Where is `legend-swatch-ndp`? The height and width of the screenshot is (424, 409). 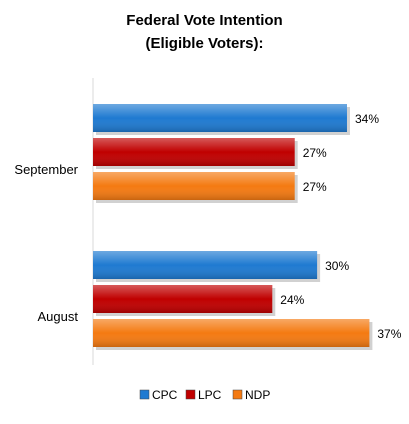
legend-swatch-ndp is located at coordinates (237, 394).